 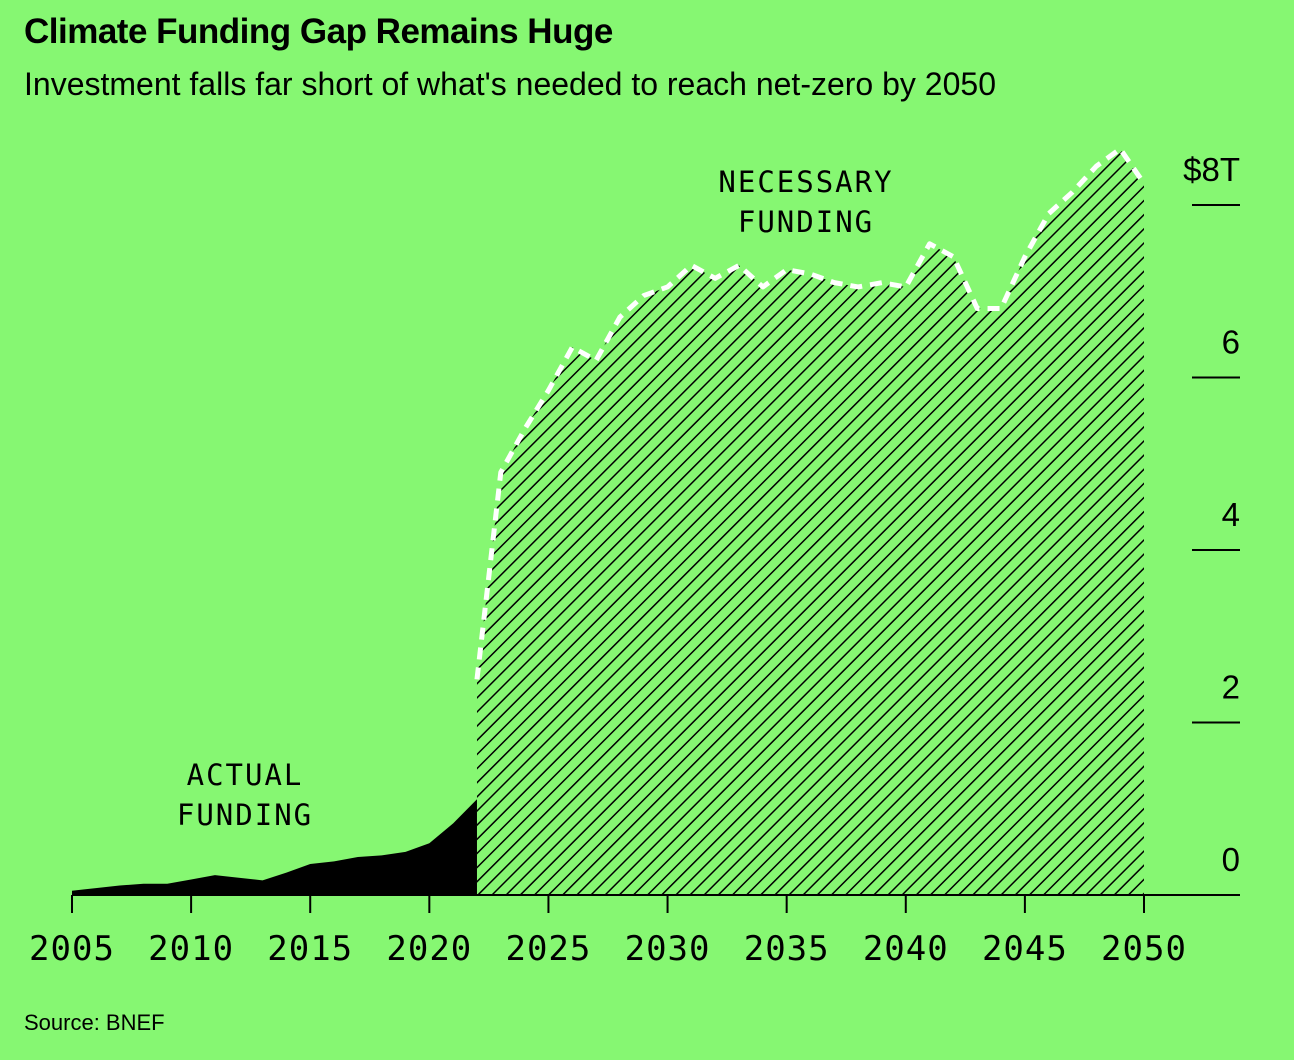 I want to click on y-tick-label: 6, so click(x=1231, y=342).